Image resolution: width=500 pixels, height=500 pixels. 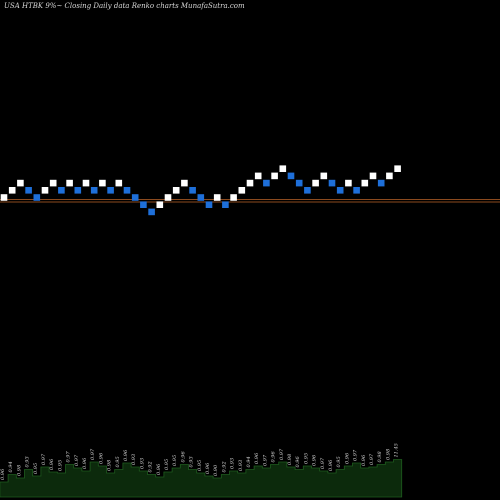 What do you see at coordinates (397, 450) in the screenshot?
I see `volume-label: 11.45` at bounding box center [397, 450].